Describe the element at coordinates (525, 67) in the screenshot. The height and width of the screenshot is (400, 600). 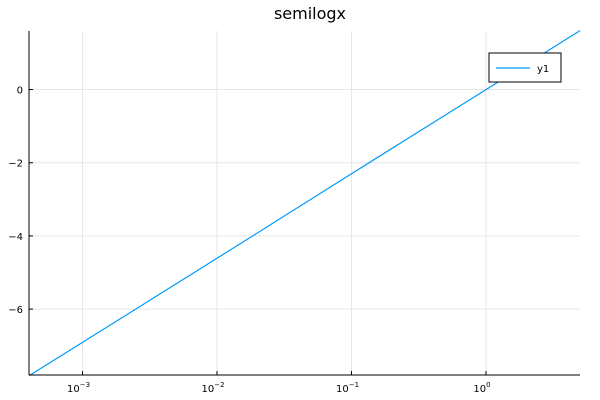
I see `legend: y1` at that location.